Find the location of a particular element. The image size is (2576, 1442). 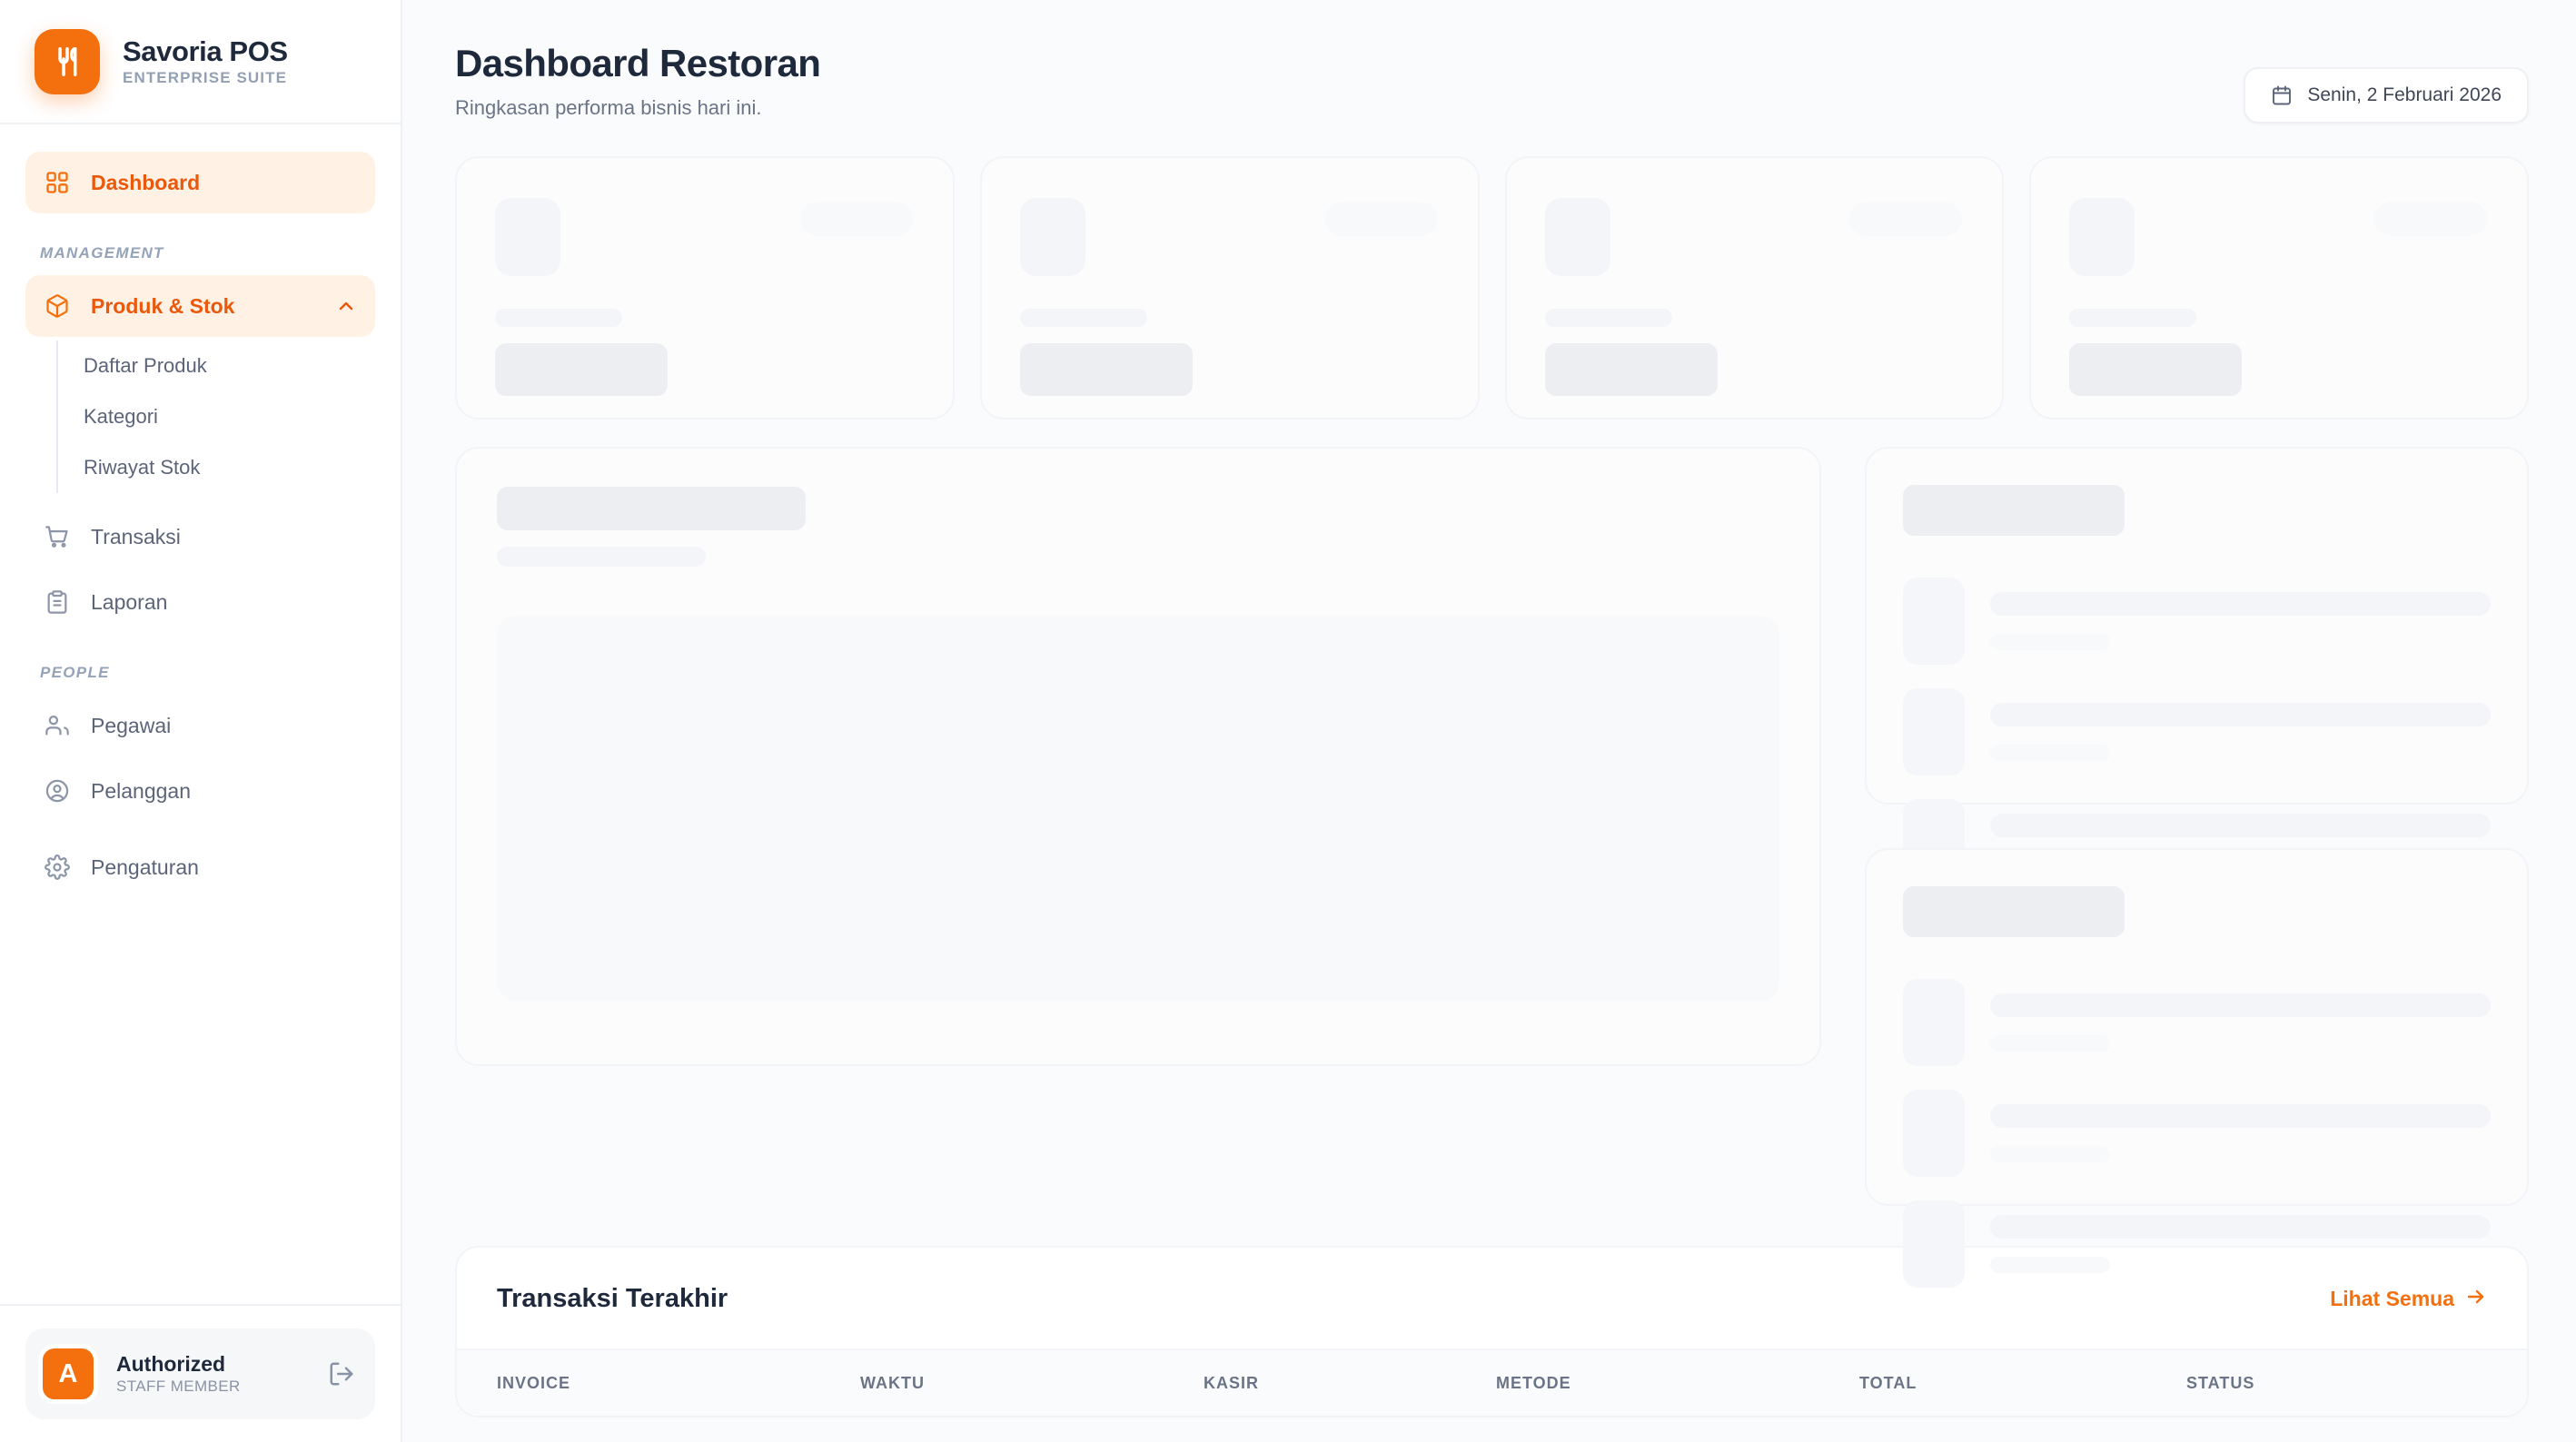

sidebar-item-label: Pengaturan is located at coordinates (145, 866).